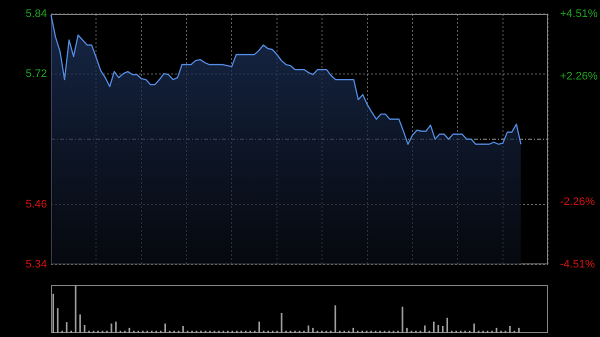  I want to click on y-tick-label: 5.46, so click(36, 204).